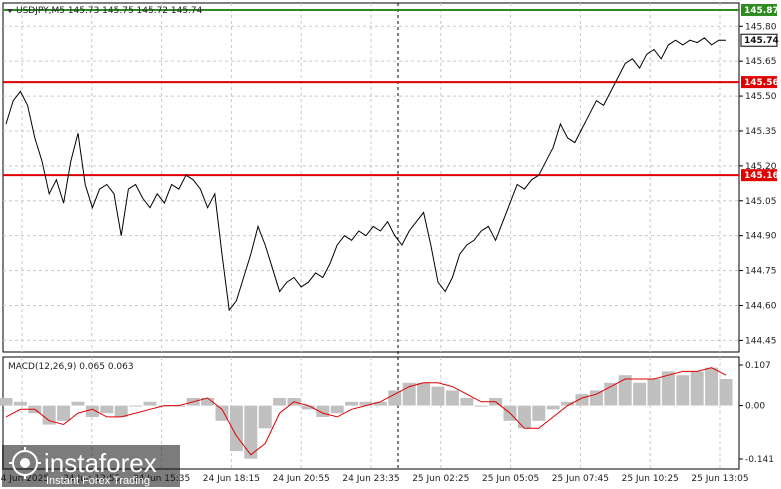  I want to click on macd-header-text: MACD(12,26,9) 0.065 0.063, so click(71, 367).